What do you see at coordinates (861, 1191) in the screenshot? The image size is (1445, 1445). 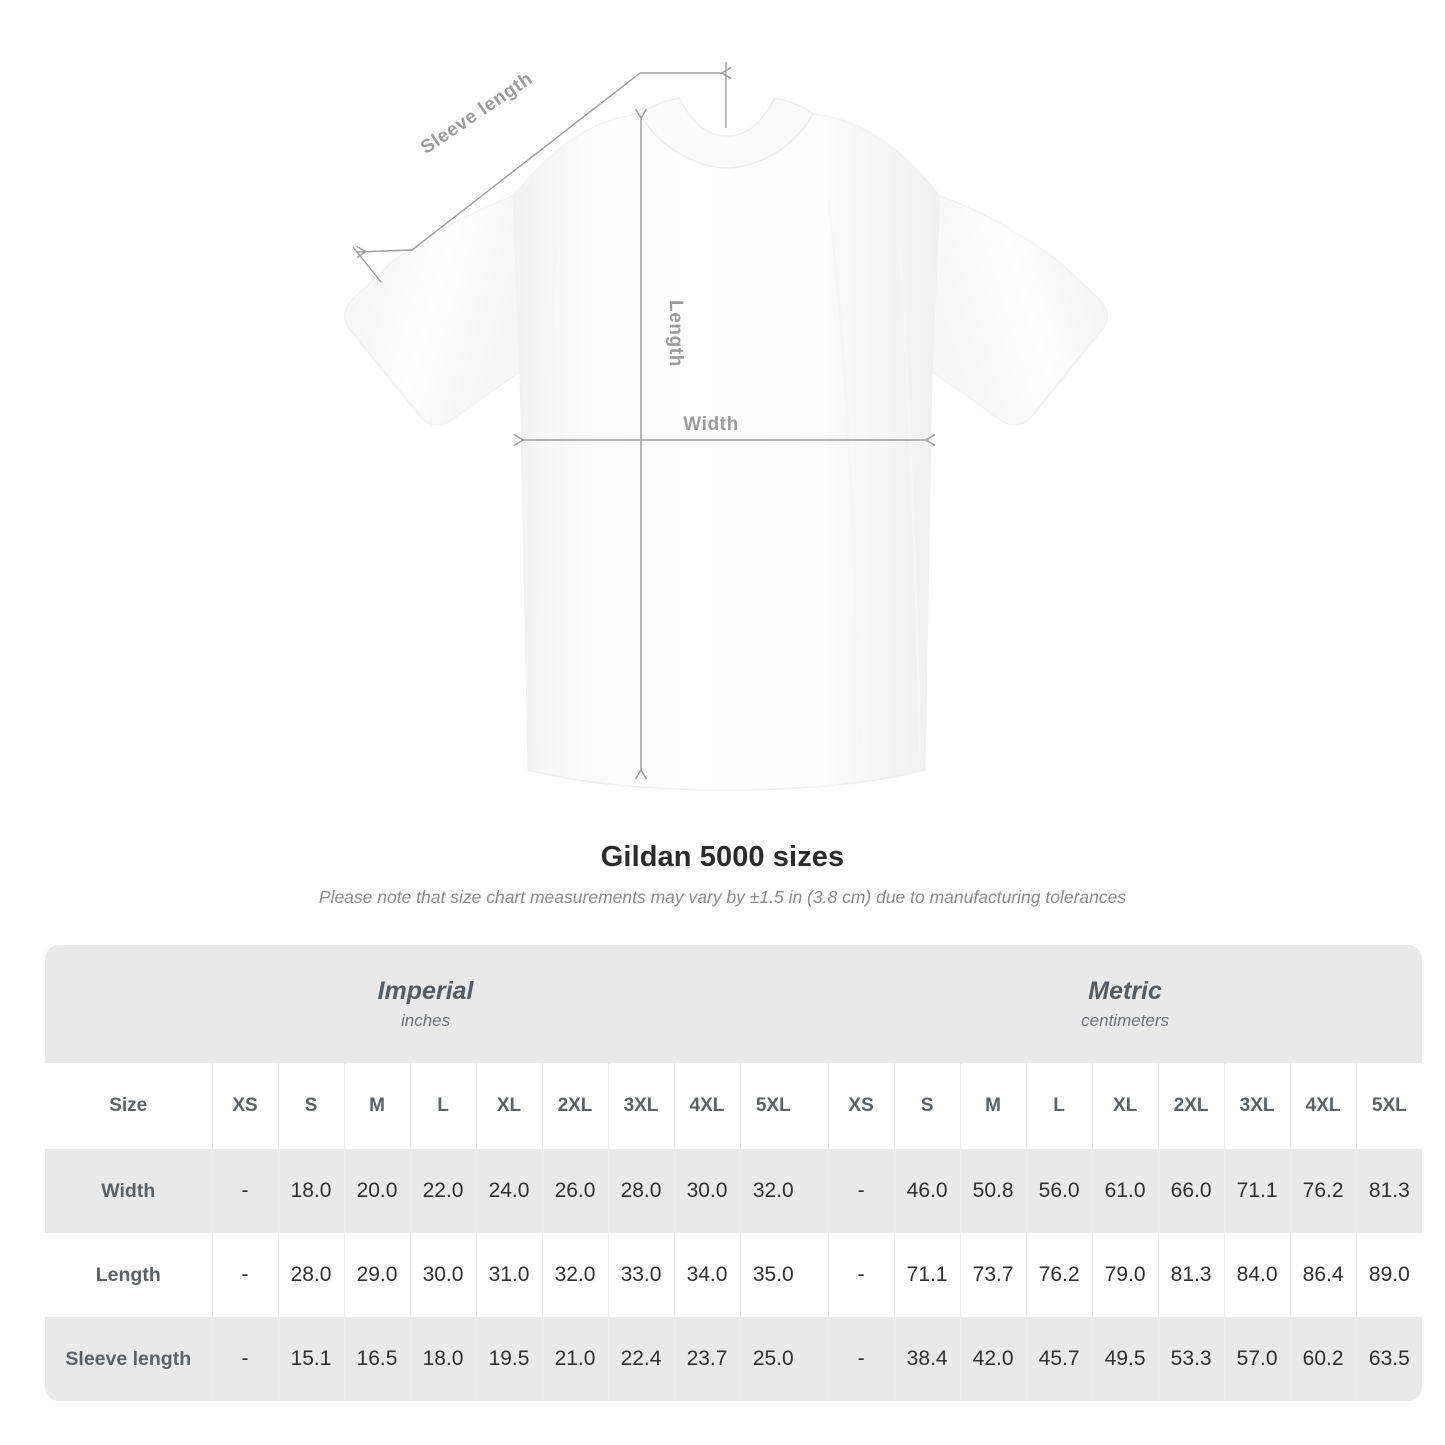 I see `cell-metric-width-xs: -` at bounding box center [861, 1191].